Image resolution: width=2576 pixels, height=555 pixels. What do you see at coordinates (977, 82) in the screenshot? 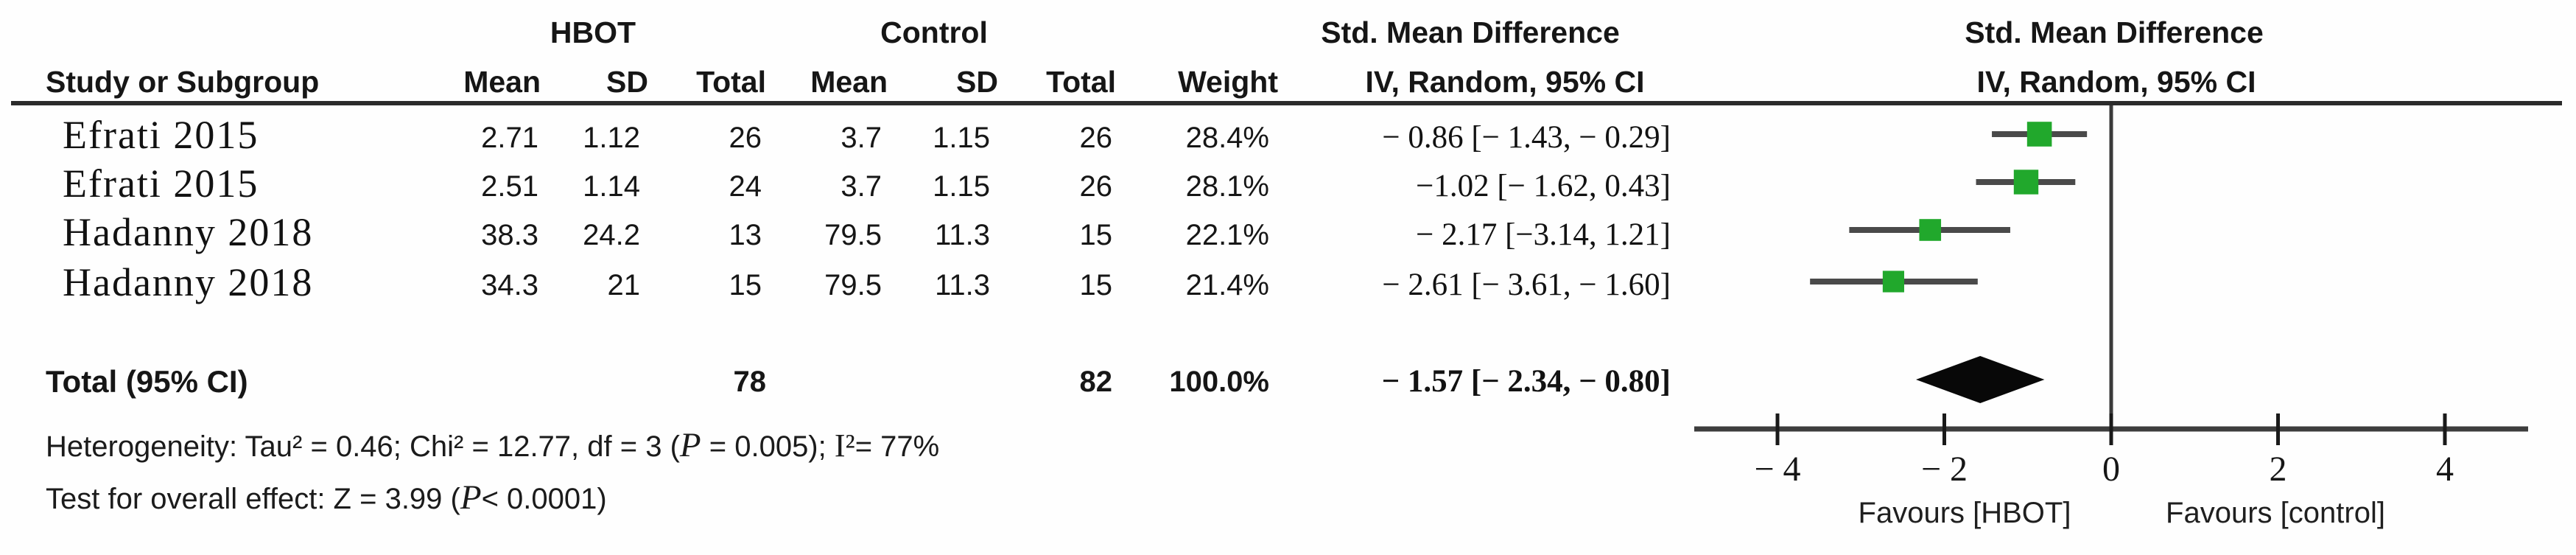
I see `col-header-ctrl-sd: SD` at bounding box center [977, 82].